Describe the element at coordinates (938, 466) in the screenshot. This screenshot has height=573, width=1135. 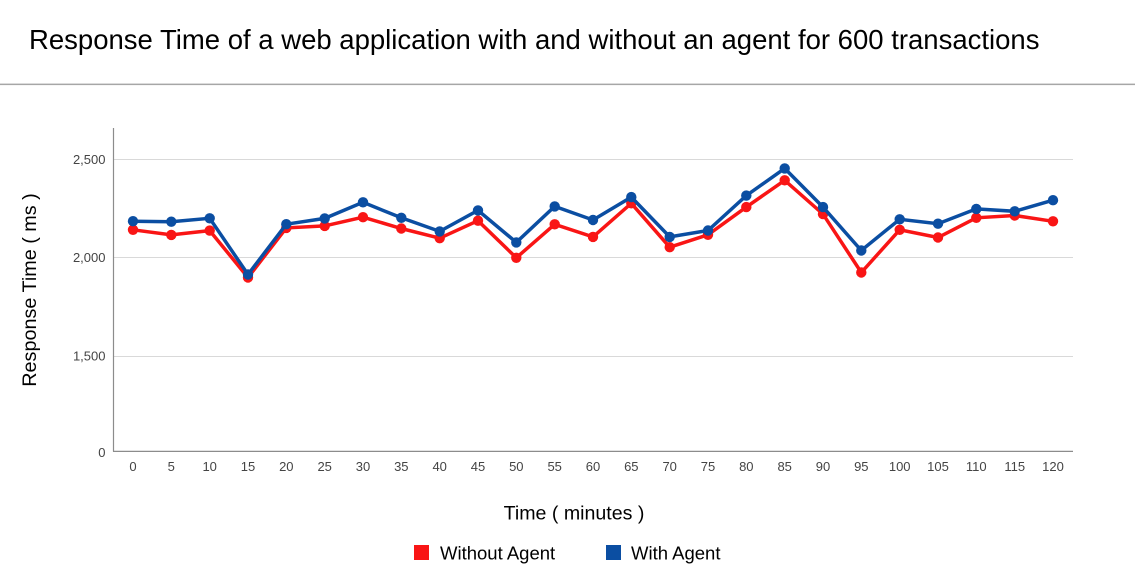
I see `svg-text: 105` at that location.